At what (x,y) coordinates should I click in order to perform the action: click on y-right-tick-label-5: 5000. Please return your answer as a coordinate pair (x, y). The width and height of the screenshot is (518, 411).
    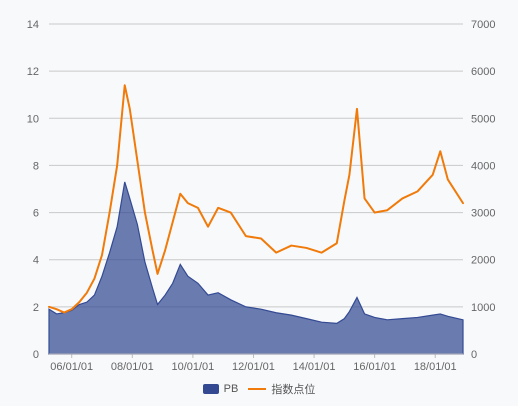
    Looking at the image, I should click on (483, 119).